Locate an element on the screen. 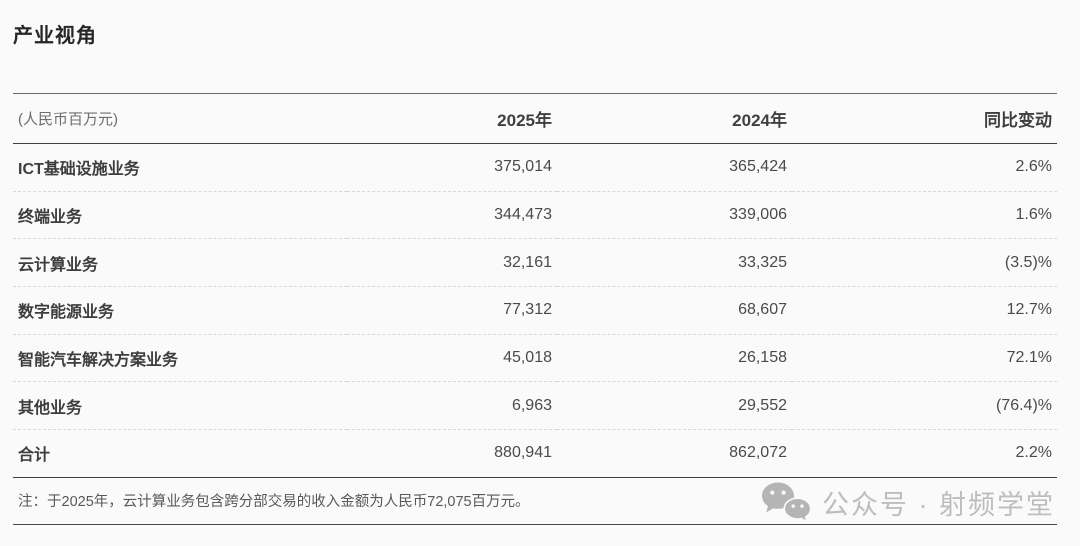  value-2024-cell: 29,552 is located at coordinates (762, 405).